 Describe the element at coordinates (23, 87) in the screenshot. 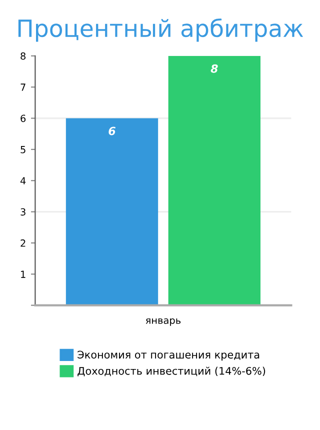

I see `y-tick-label: 7` at that location.